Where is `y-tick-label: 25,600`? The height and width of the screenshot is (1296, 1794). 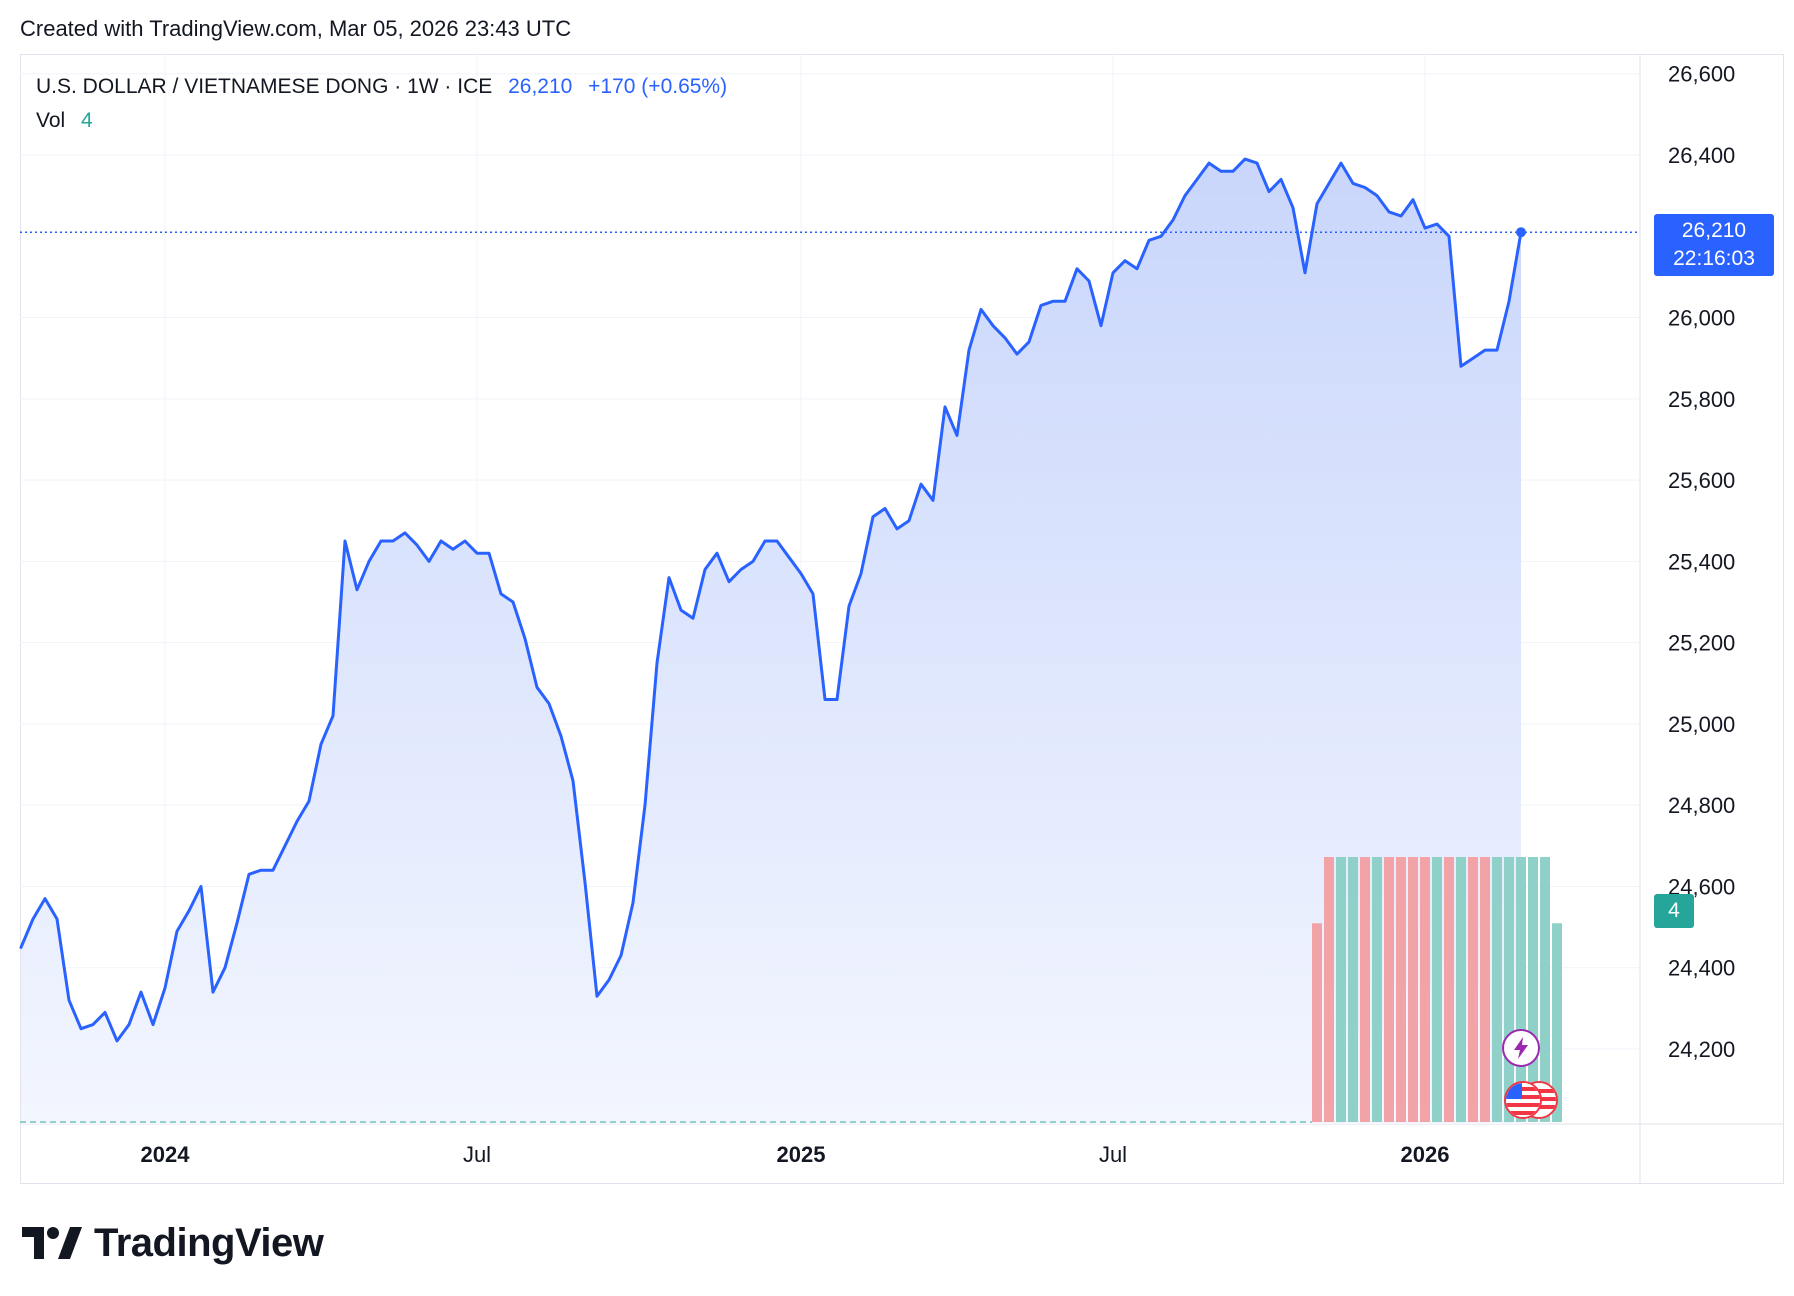
y-tick-label: 25,600 is located at coordinates (1701, 480).